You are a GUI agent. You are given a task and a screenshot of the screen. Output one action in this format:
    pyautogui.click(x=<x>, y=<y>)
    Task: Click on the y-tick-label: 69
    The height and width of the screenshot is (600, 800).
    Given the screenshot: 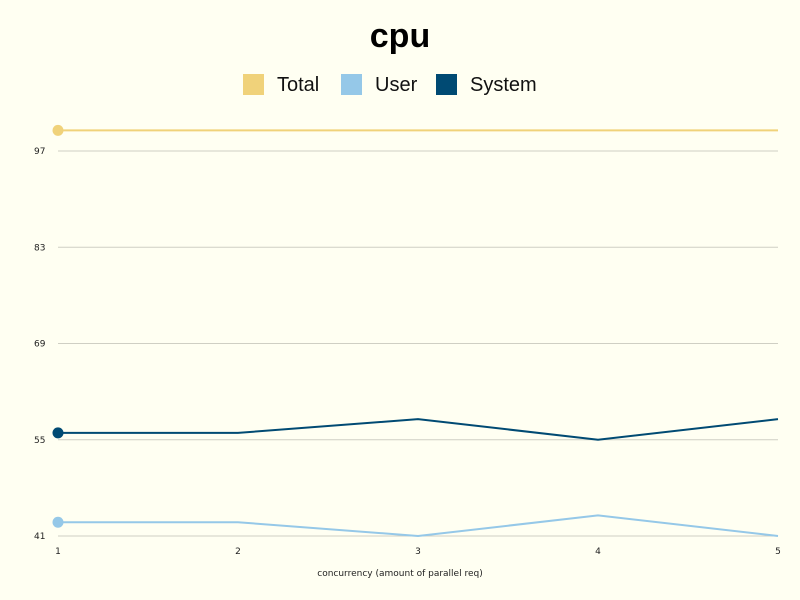 What is the action you would take?
    pyautogui.click(x=40, y=345)
    